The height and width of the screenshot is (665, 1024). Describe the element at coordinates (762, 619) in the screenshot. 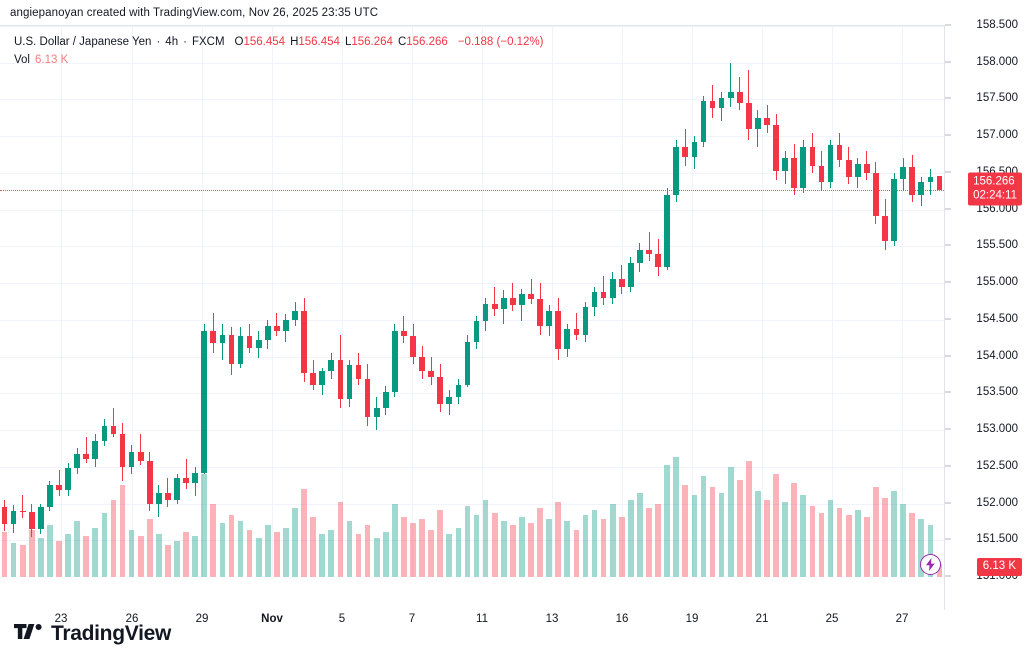

I see `time-axis-tick: 21` at that location.